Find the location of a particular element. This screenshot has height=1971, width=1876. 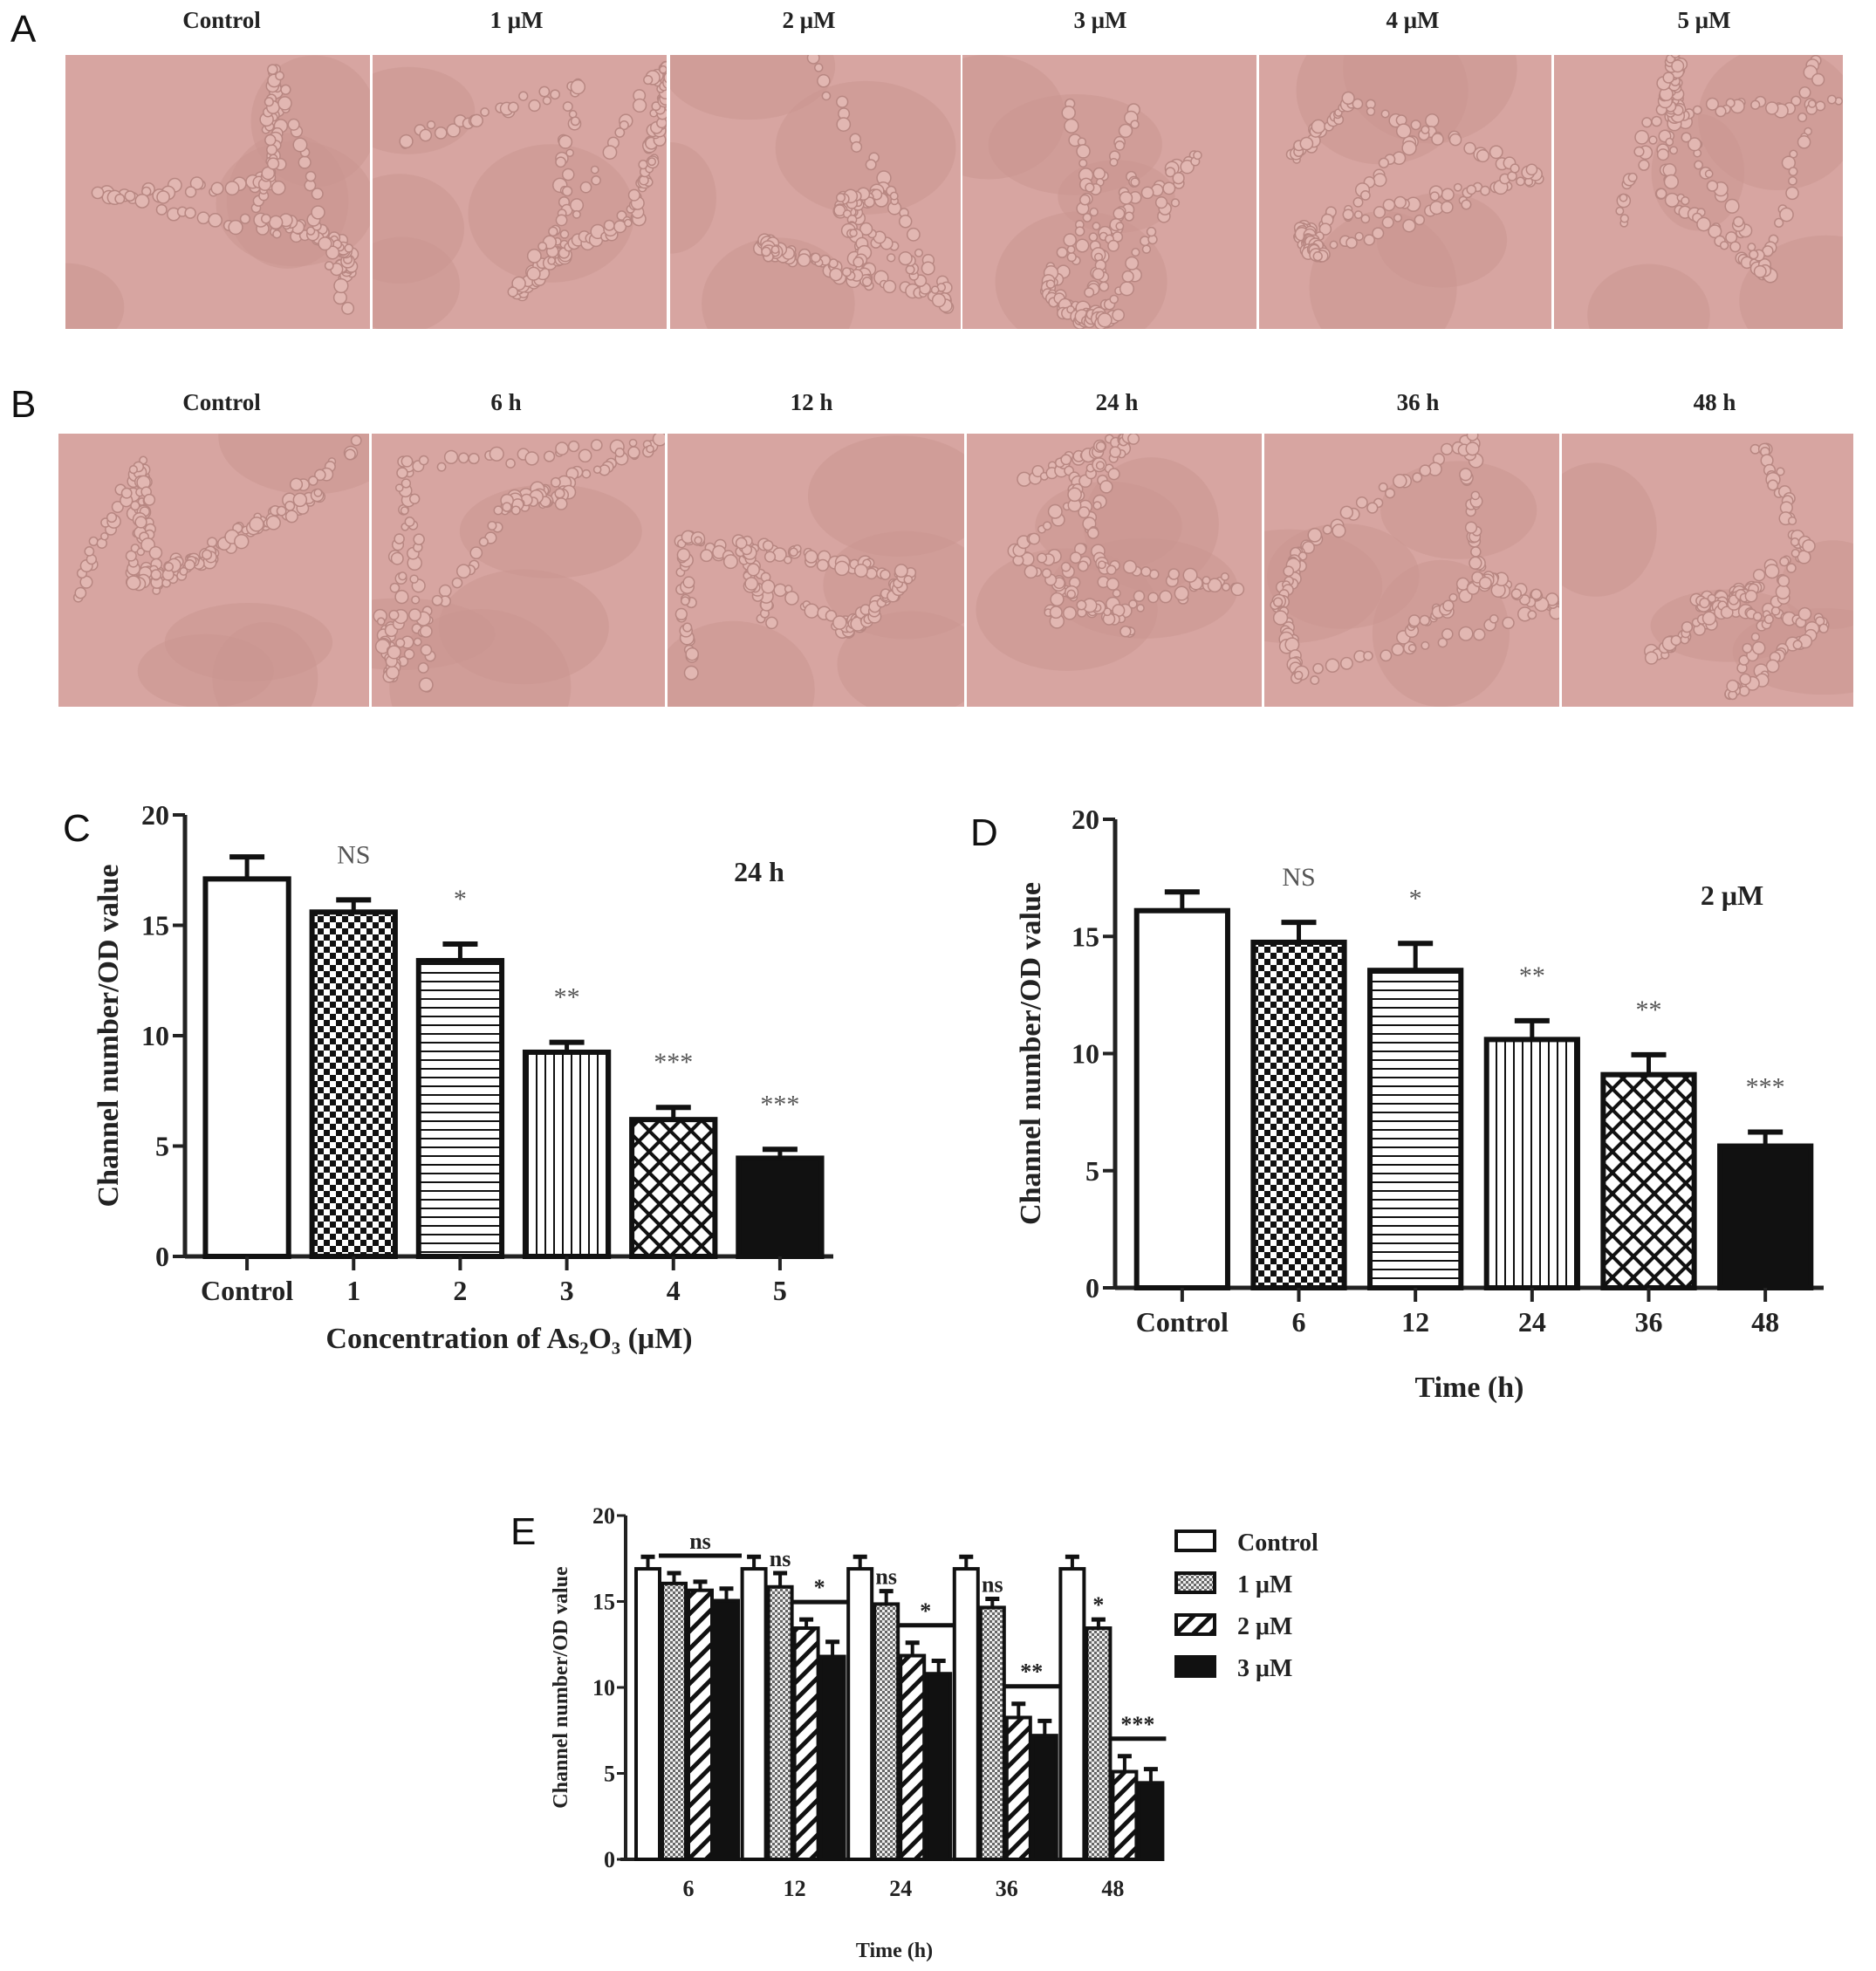

panel-letter: E is located at coordinates (523, 1531).